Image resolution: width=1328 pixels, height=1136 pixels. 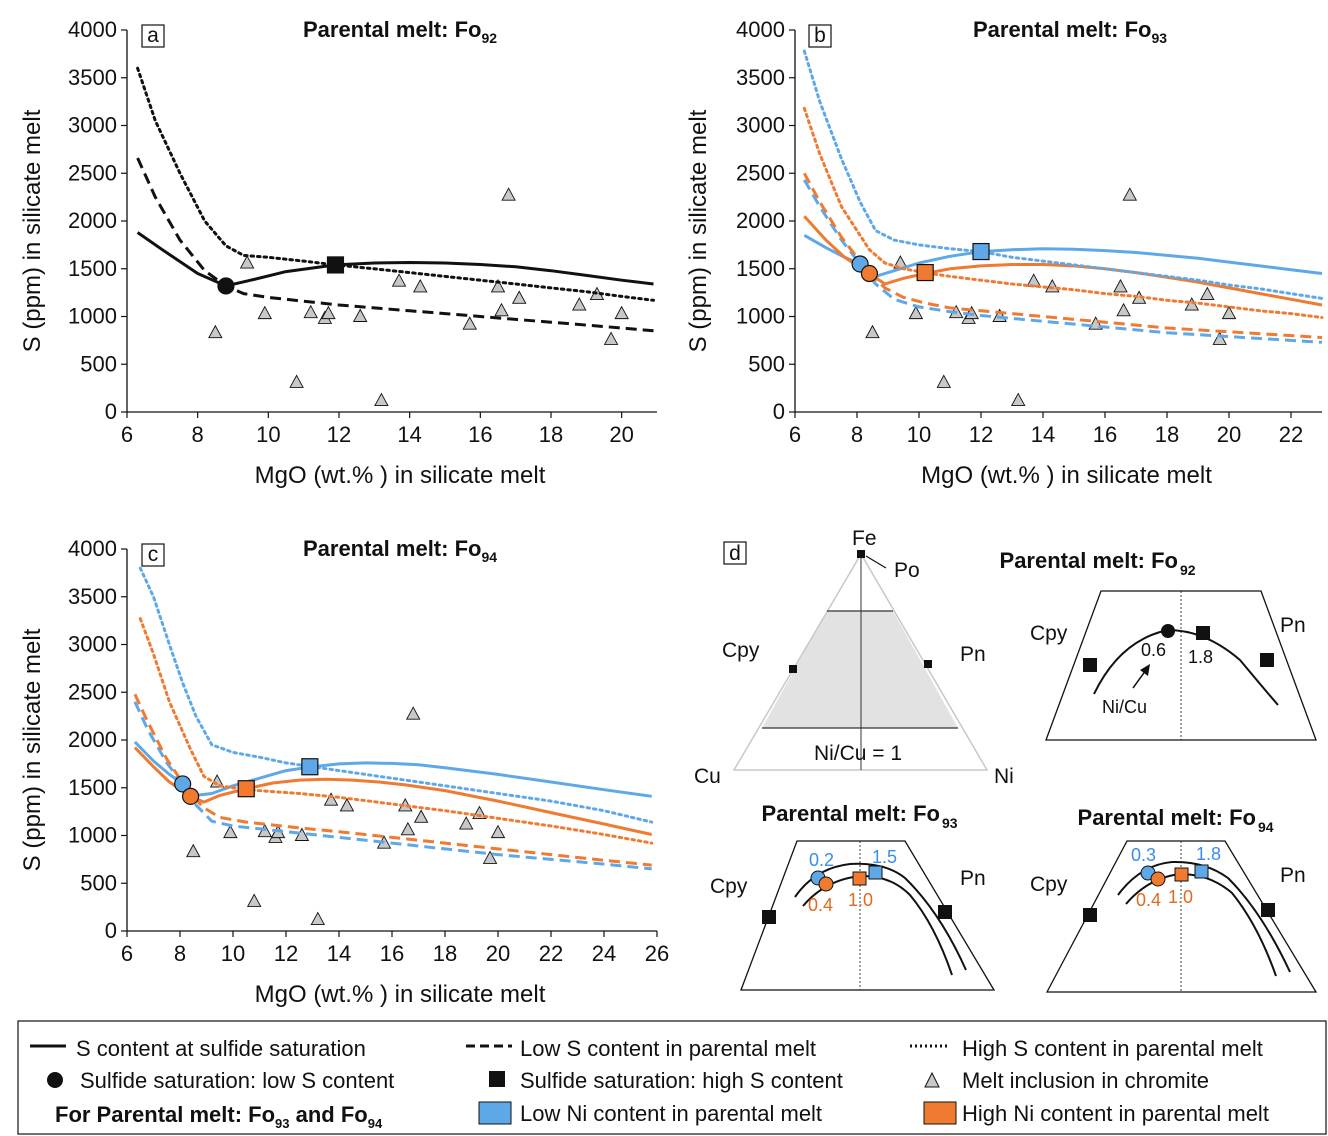 What do you see at coordinates (1143, 855) in the screenshot?
I see `fo94-blue-low-ratio: 0.3` at bounding box center [1143, 855].